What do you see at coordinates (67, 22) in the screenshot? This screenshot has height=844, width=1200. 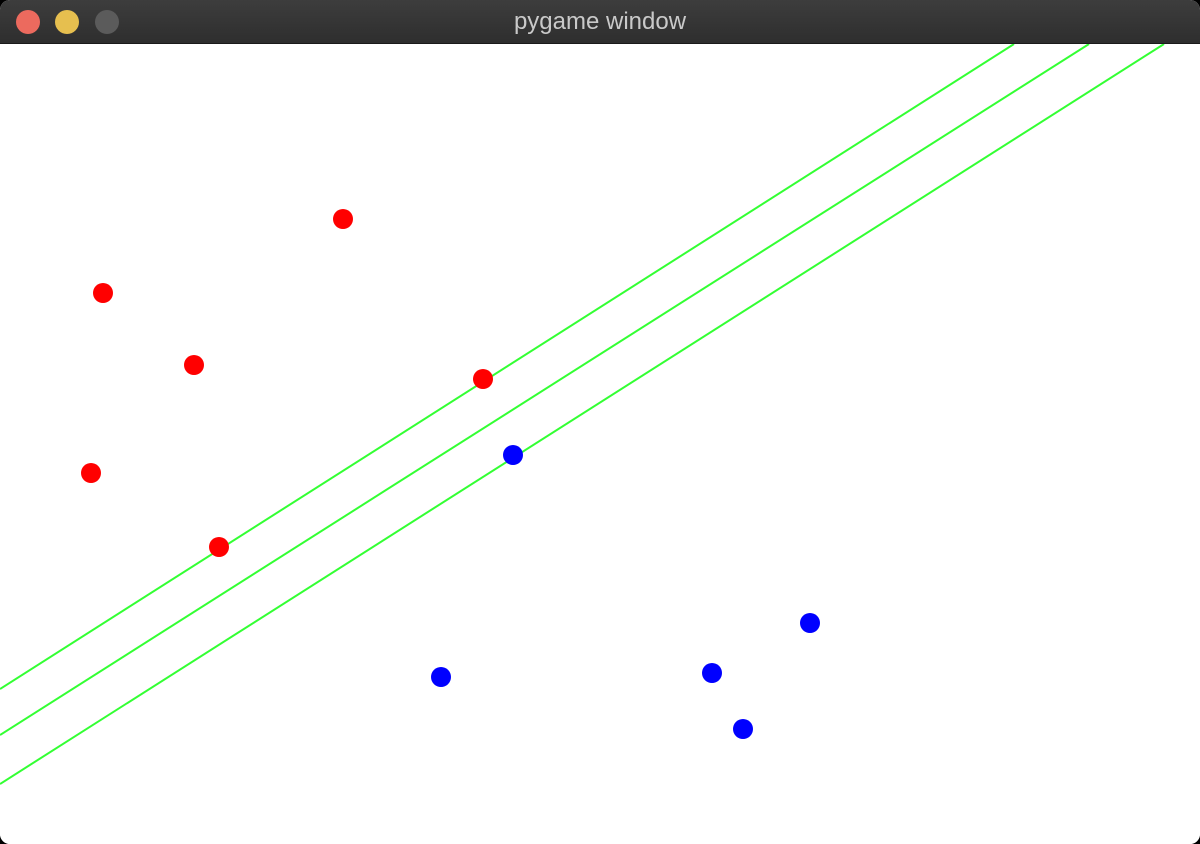 I see `minimize-button` at bounding box center [67, 22].